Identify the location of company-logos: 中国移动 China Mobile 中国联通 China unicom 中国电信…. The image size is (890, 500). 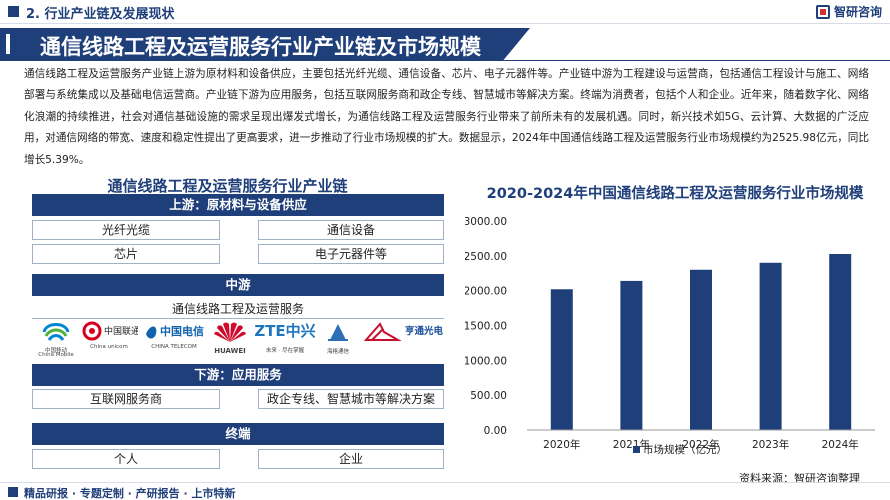
(238, 338).